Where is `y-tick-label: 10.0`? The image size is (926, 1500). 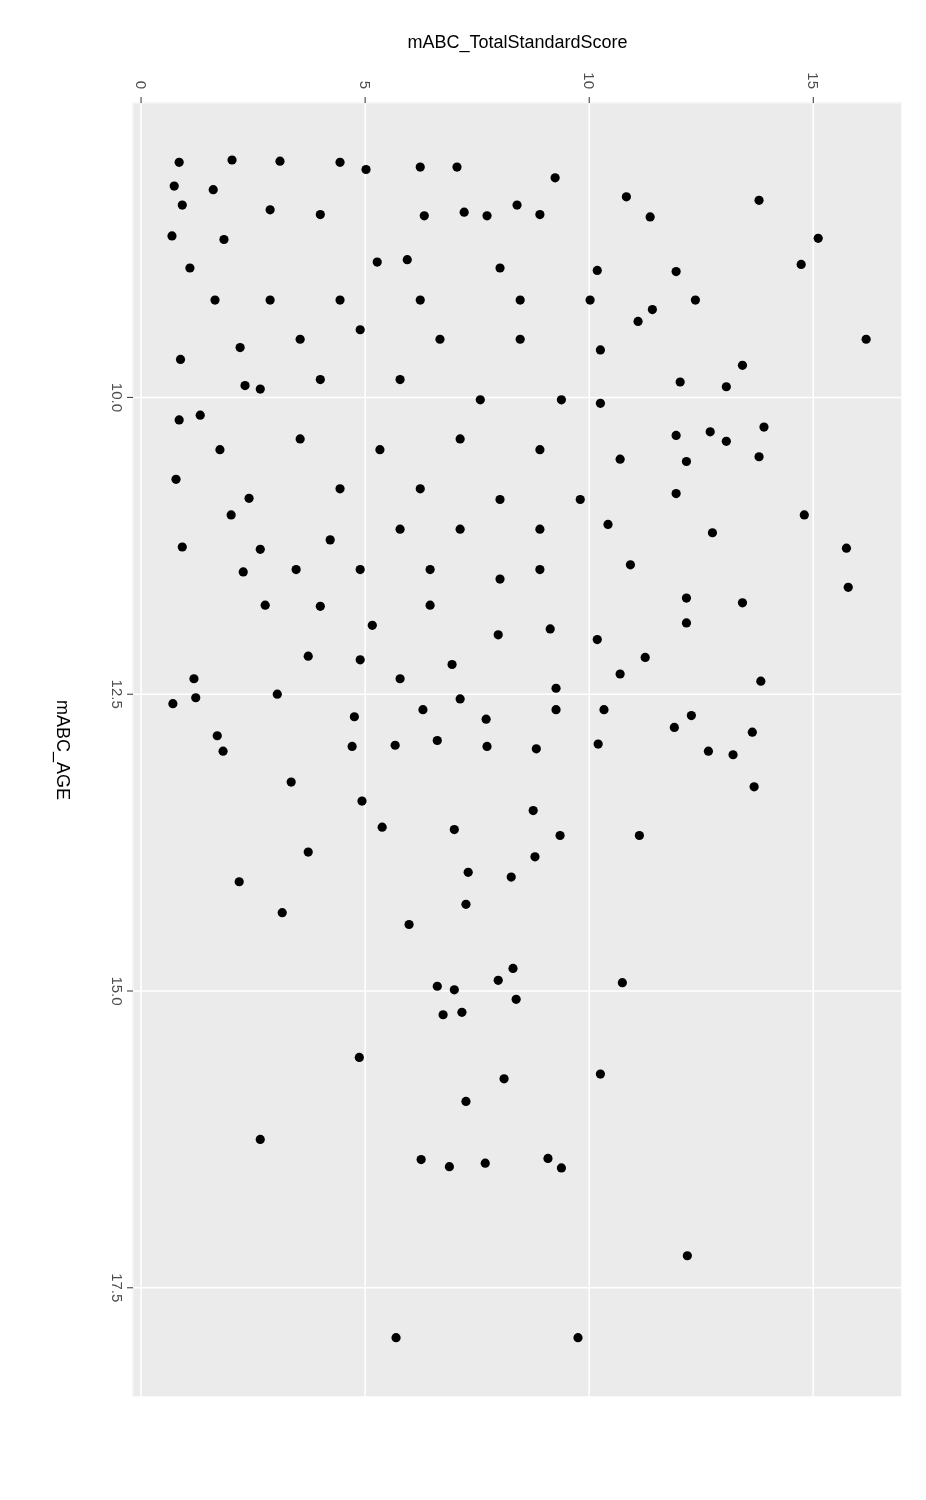 y-tick-label: 10.0 is located at coordinates (117, 397).